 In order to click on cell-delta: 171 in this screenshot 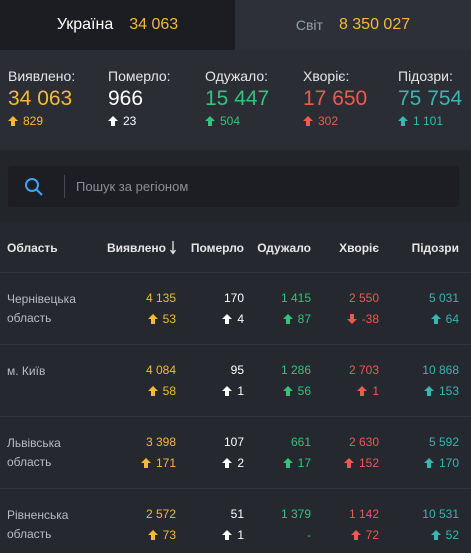, I will do `click(158, 463)`.